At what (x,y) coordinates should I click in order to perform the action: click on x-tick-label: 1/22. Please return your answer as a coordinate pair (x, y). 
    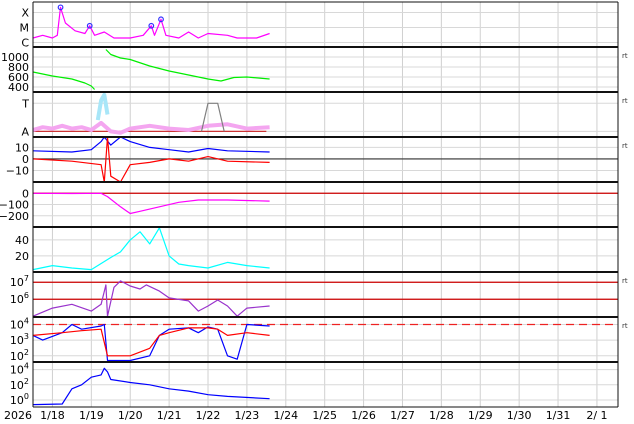
    Looking at the image, I should click on (208, 415).